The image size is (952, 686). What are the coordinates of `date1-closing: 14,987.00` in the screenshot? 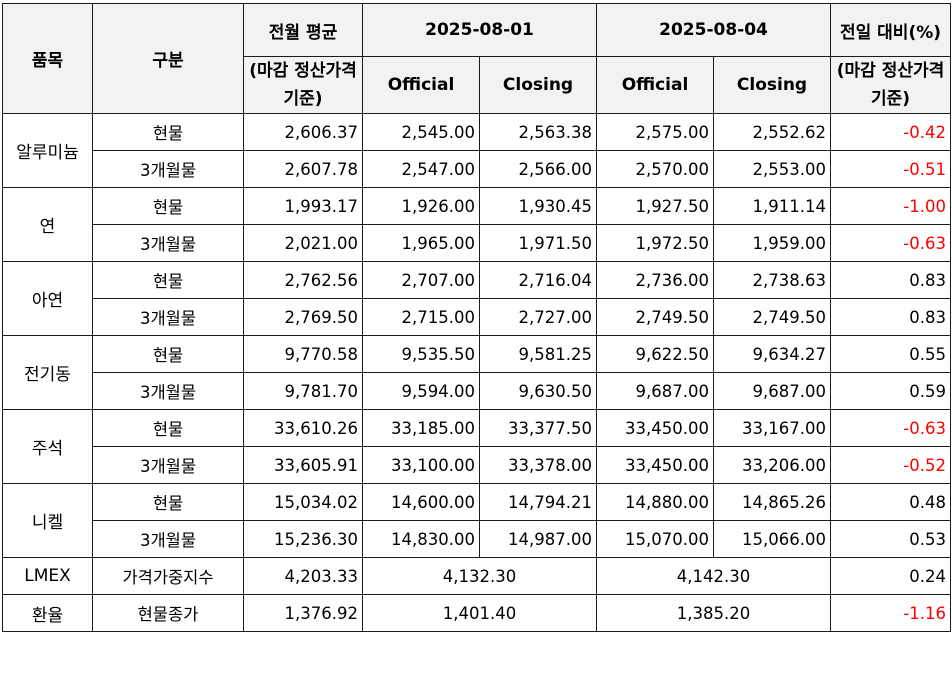 It's located at (538, 539).